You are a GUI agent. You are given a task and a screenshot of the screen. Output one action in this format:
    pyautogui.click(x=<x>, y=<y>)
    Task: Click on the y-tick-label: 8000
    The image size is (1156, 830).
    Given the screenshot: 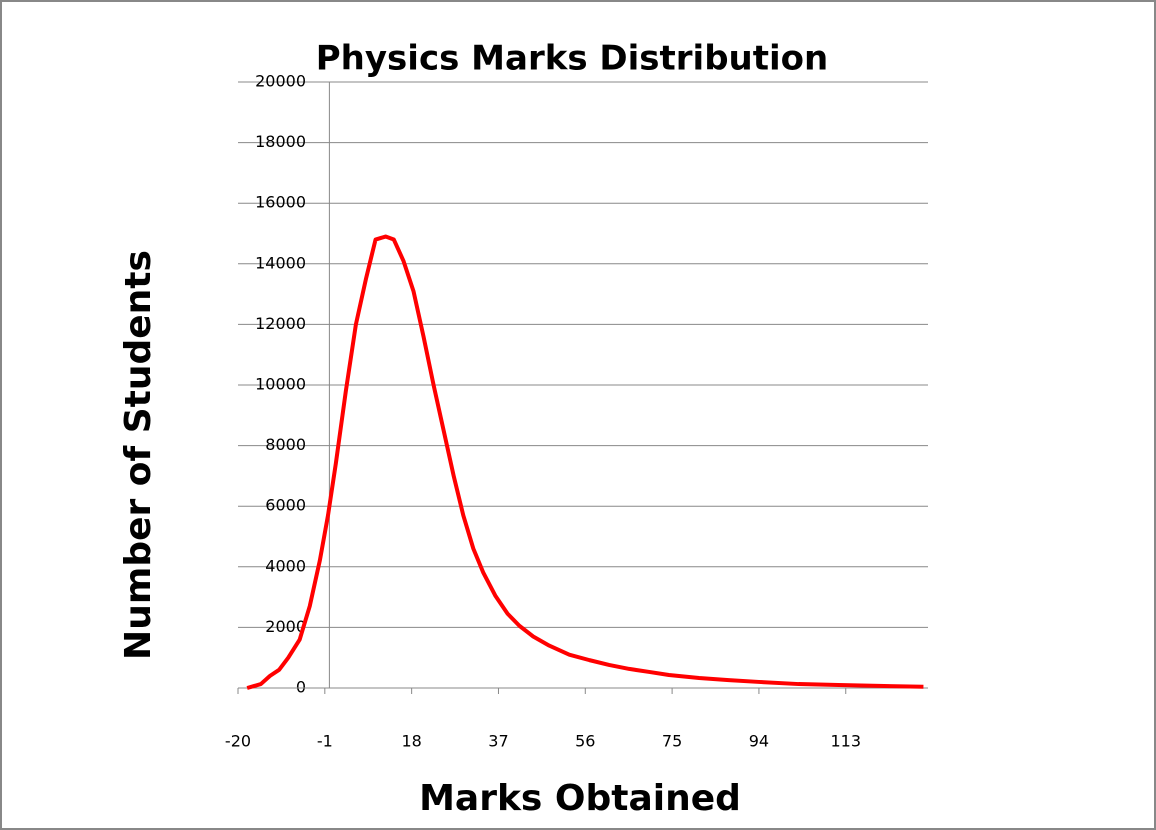 What is the action you would take?
    pyautogui.click(x=285, y=444)
    